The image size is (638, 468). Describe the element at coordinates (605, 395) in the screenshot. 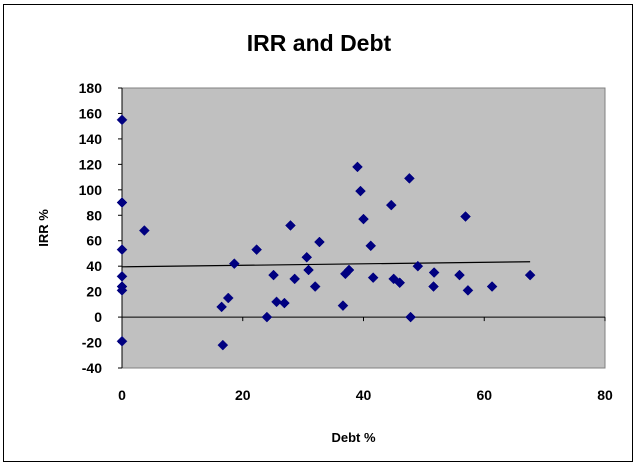

I see `x-tick-label: 80` at that location.